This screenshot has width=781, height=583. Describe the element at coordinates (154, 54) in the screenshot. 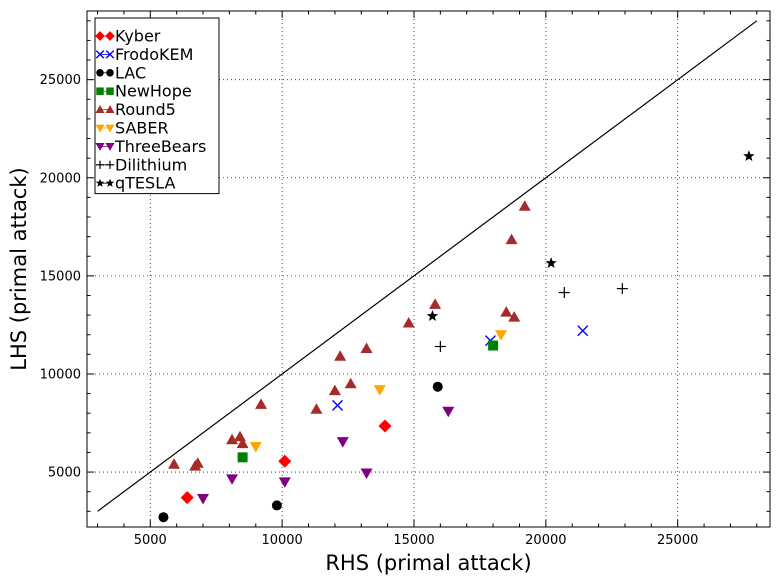

I see `legend-label-frodokem: FrodoKEM` at that location.